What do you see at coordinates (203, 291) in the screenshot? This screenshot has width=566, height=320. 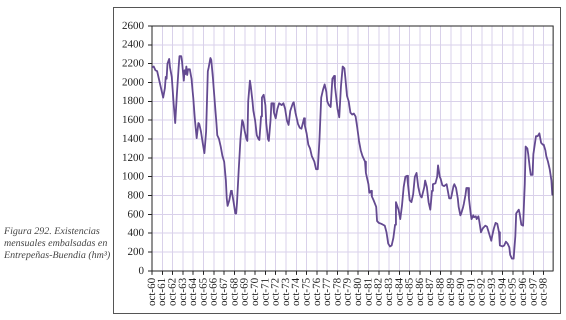 I see `x-tick-label: oct-65` at bounding box center [203, 291].